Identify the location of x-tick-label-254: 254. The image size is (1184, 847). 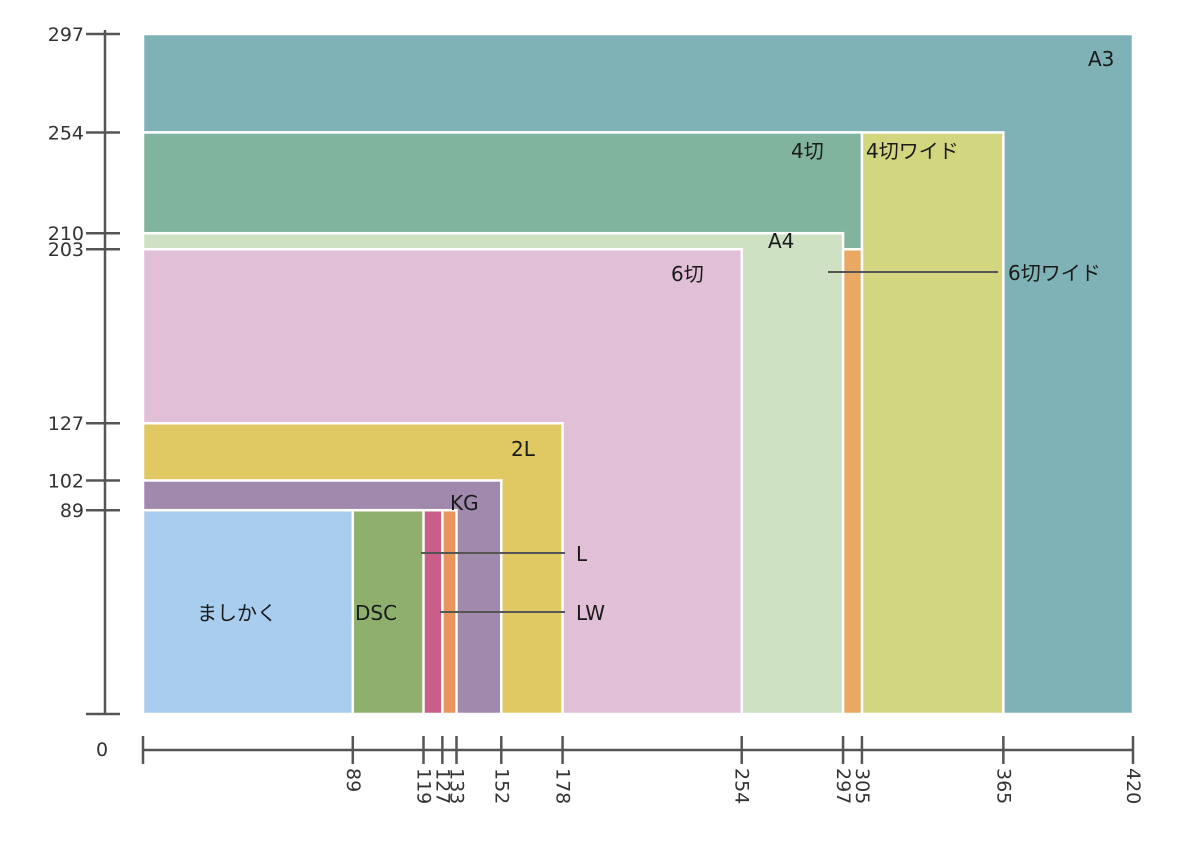
(742, 786).